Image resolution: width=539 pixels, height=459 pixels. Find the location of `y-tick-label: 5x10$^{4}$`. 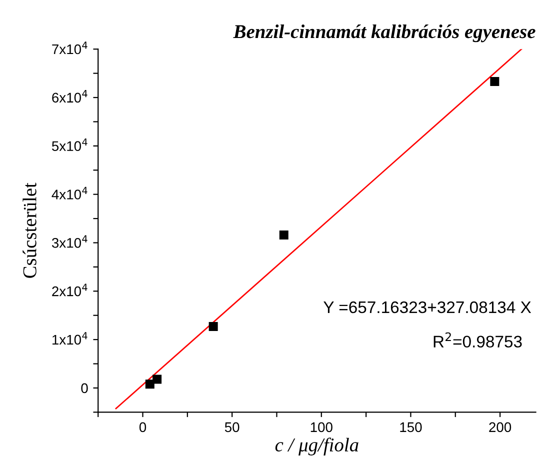

y-tick-label: 5x10$^{4}$ is located at coordinates (70, 145).